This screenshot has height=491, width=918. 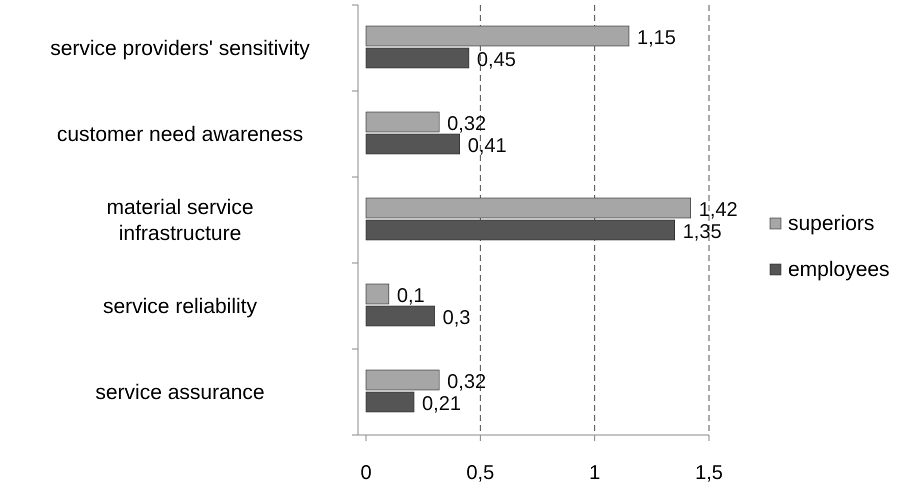 I want to click on legend-label: employees, so click(x=839, y=269).